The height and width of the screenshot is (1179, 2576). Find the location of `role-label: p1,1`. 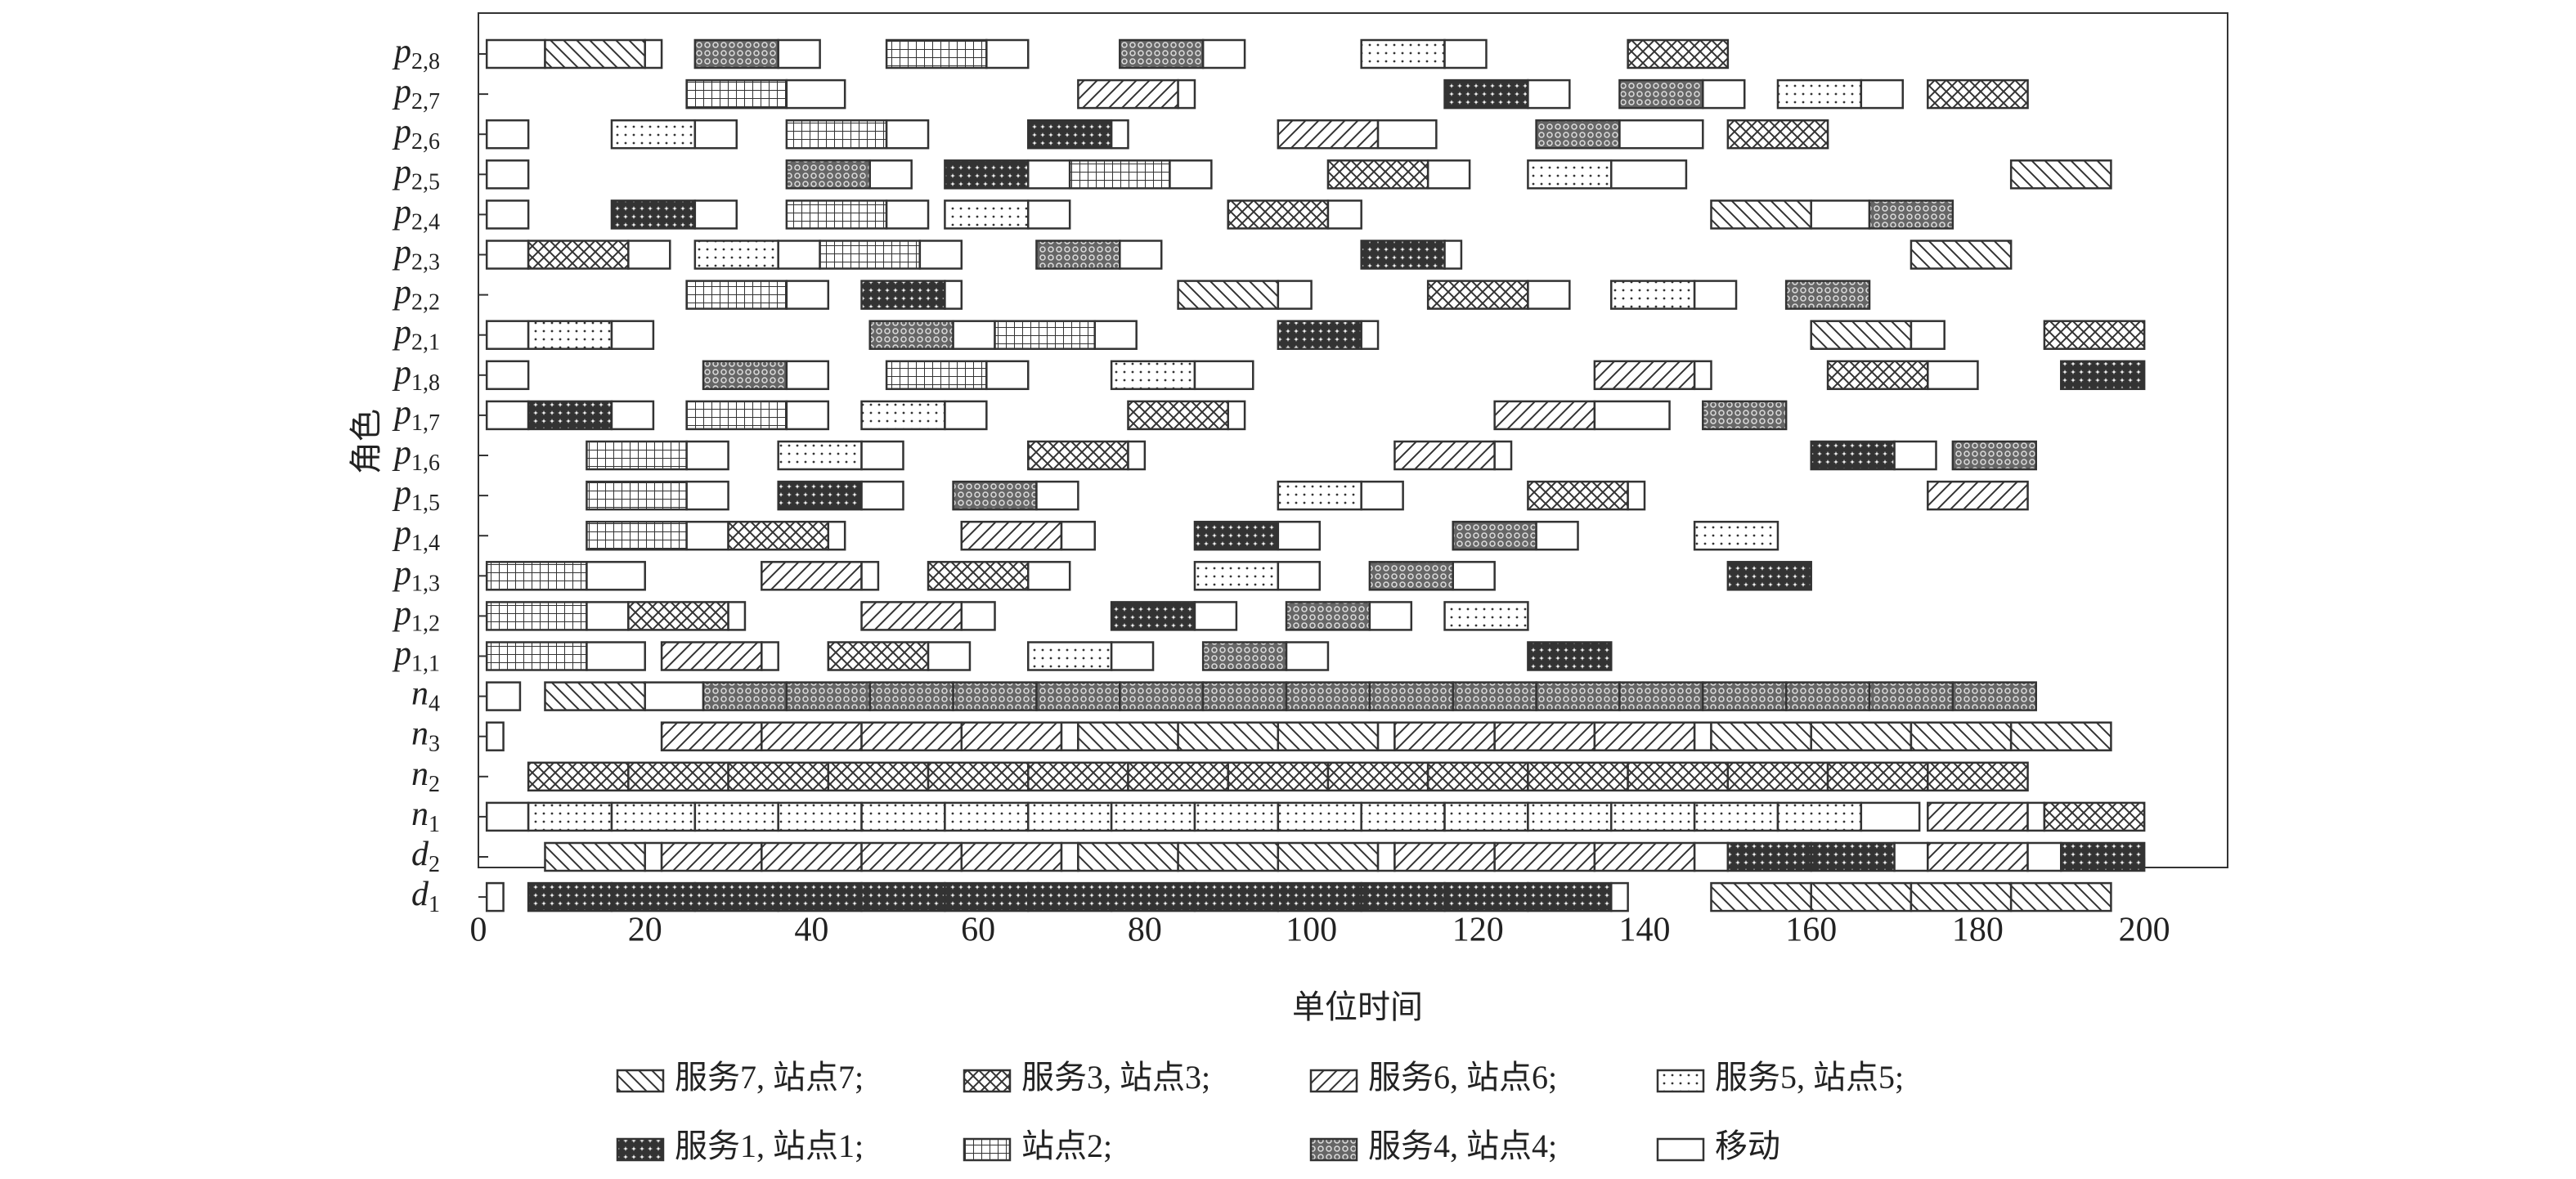

role-label: p1,1 is located at coordinates (416, 655).